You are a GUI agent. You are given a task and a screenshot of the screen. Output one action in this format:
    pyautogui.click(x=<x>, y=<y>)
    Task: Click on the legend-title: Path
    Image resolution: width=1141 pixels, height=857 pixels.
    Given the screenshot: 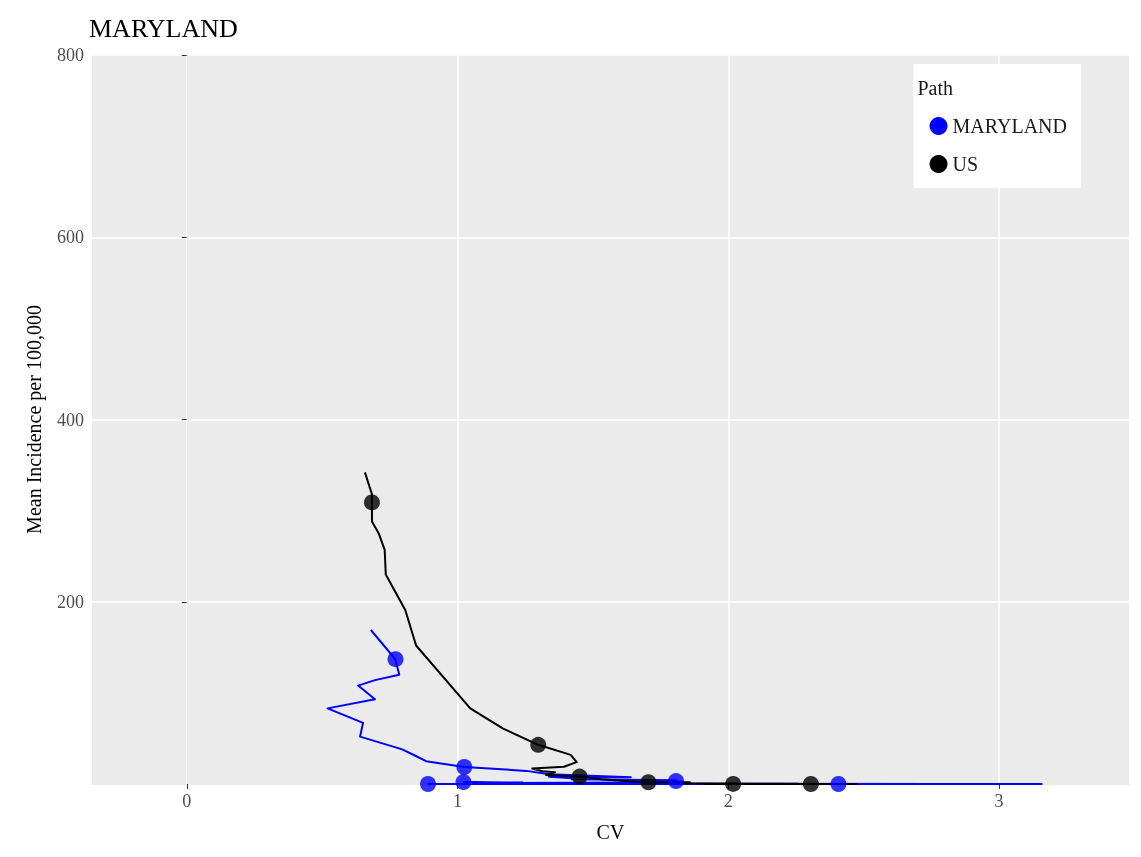 What is the action you would take?
    pyautogui.click(x=935, y=88)
    